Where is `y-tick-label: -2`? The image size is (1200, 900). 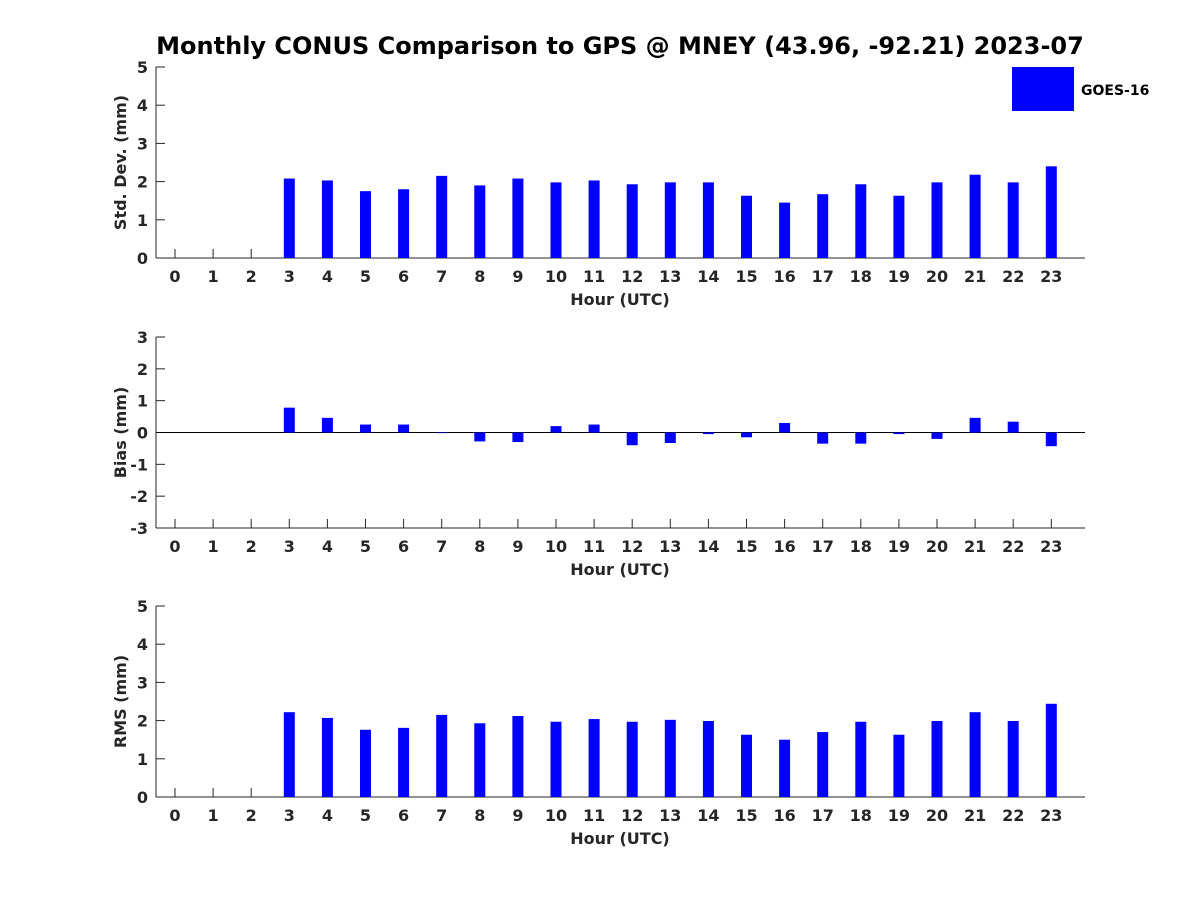 y-tick-label: -2 is located at coordinates (139, 496).